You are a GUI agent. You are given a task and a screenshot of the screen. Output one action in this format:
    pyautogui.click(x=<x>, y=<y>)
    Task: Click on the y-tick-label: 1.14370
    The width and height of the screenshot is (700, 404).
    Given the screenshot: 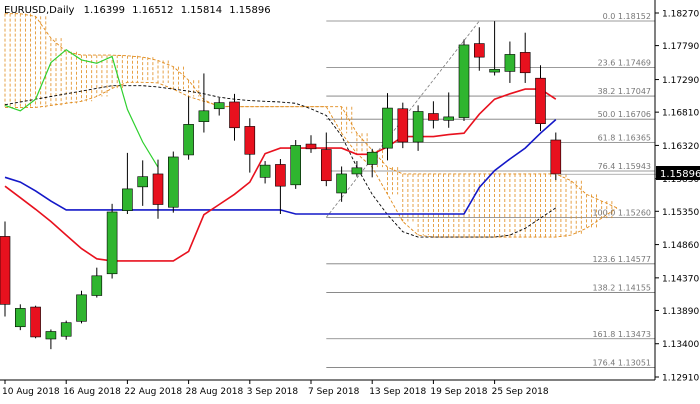 What is the action you would take?
    pyautogui.click(x=680, y=279)
    